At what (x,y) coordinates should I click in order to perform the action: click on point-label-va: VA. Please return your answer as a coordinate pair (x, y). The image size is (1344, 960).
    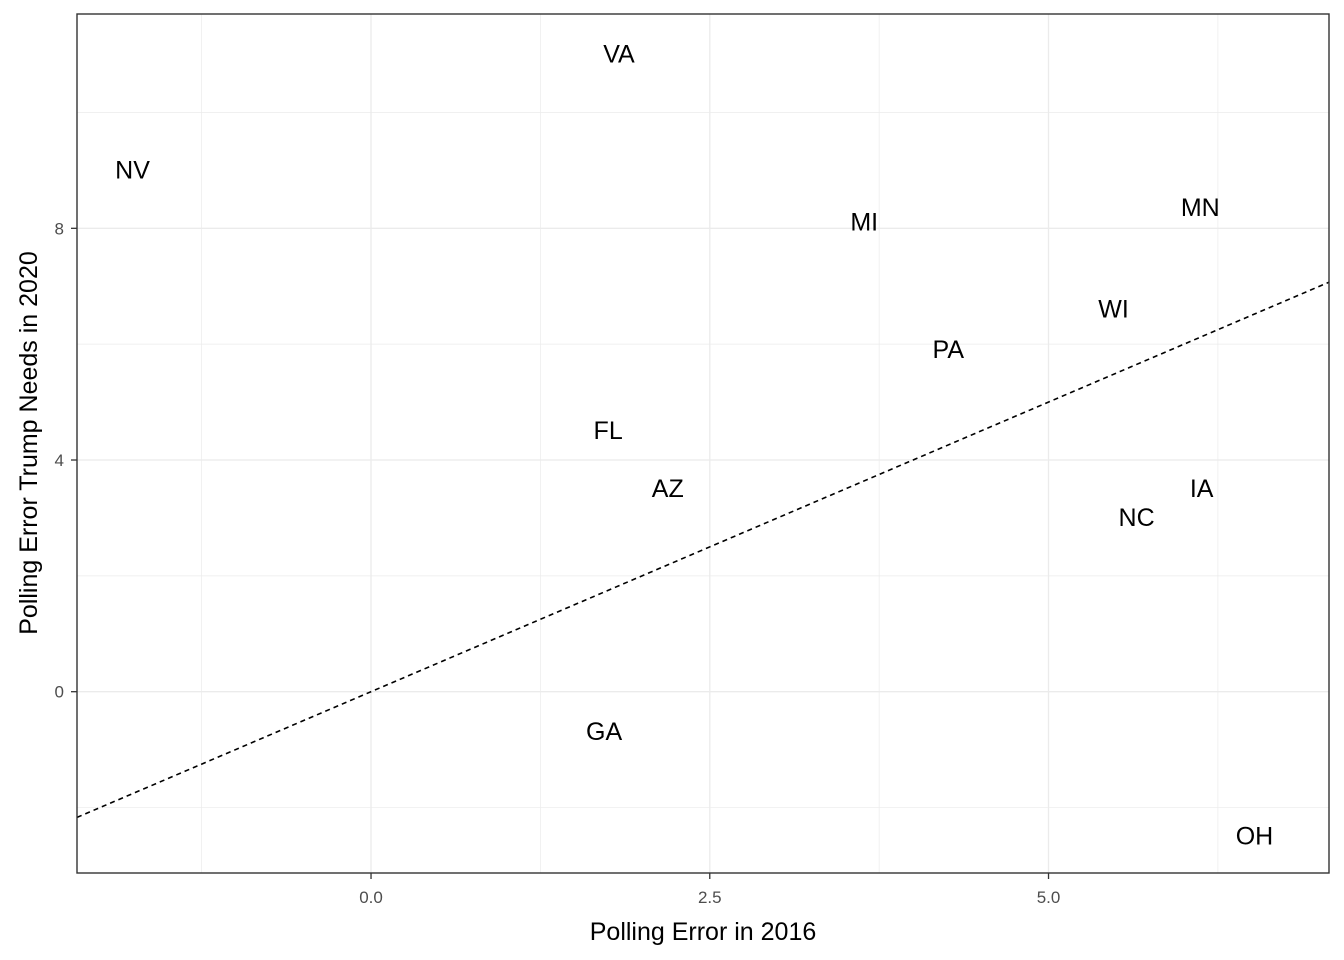
    Looking at the image, I should click on (619, 55).